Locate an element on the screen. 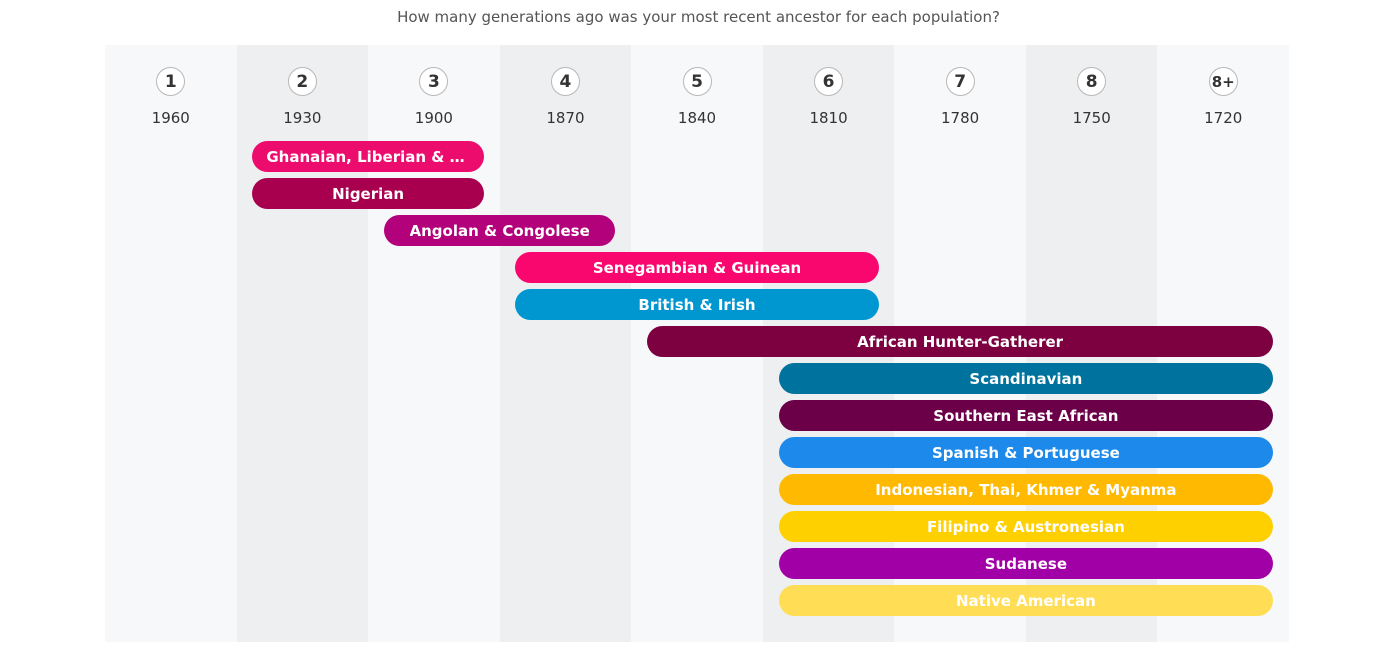  population-bar: Sudanese is located at coordinates (1026, 563).